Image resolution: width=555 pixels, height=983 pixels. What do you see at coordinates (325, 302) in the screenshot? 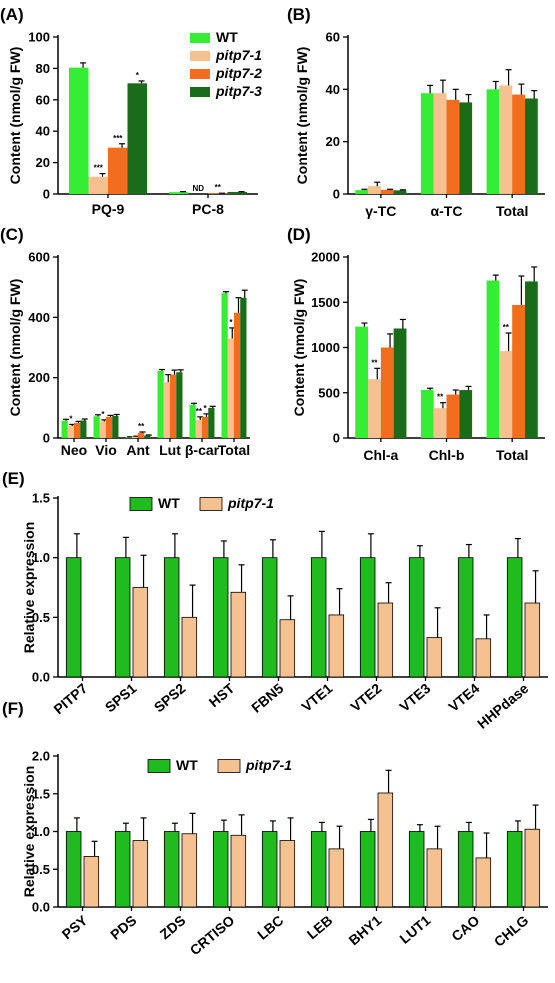
I see `y-tick-label: 1500` at bounding box center [325, 302].